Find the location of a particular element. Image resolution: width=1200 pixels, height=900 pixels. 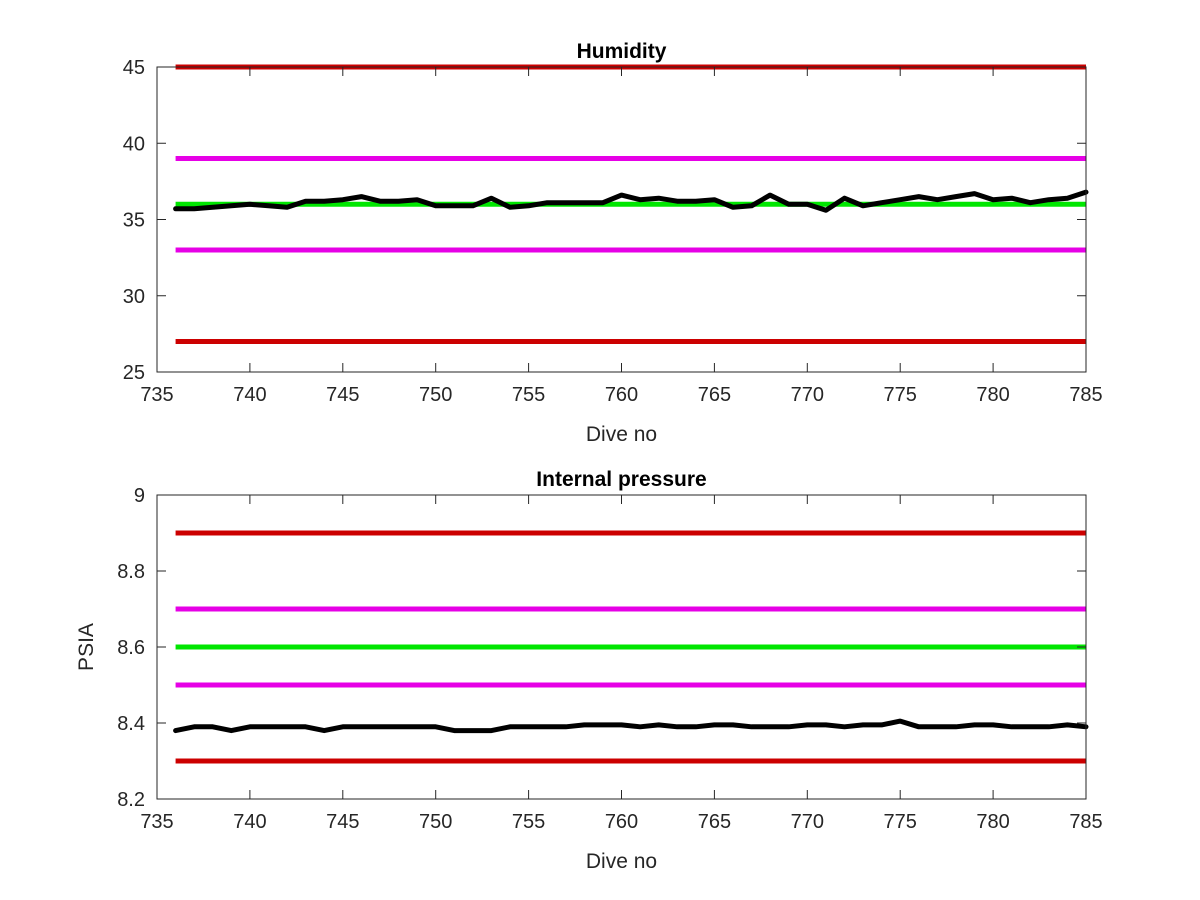

pressure-y-tick-label: 8.8 is located at coordinates (131, 572).